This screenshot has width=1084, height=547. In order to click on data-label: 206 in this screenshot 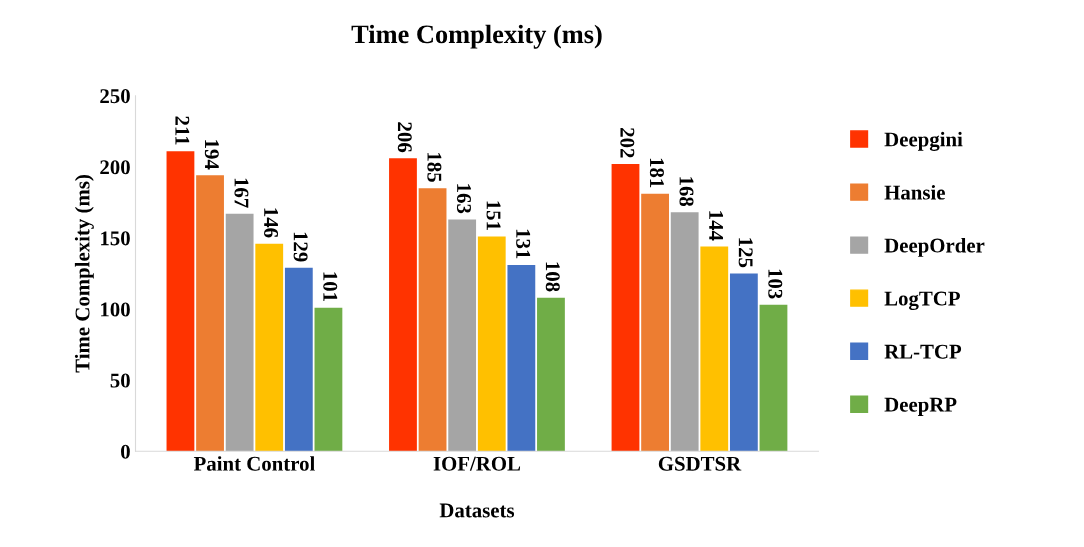, I will do `click(404, 137)`.